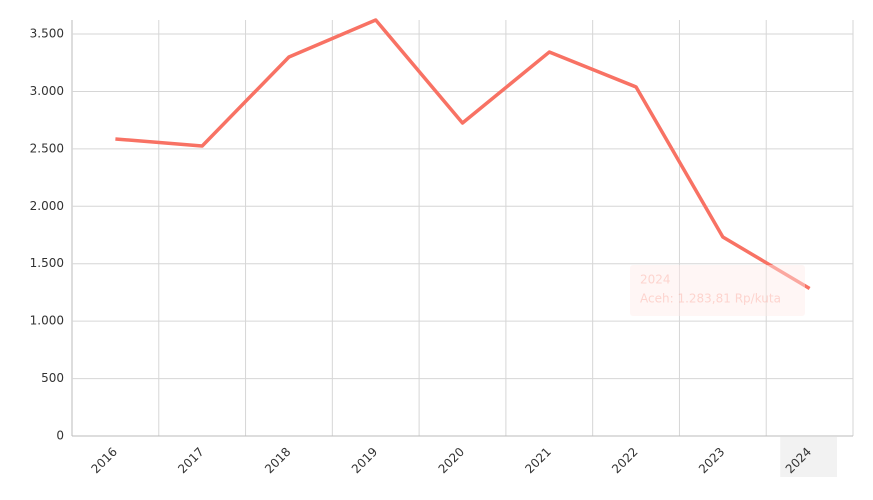 Image resolution: width=873 pixels, height=500 pixels. What do you see at coordinates (277, 460) in the screenshot?
I see `x-tick-label: 2018` at bounding box center [277, 460].